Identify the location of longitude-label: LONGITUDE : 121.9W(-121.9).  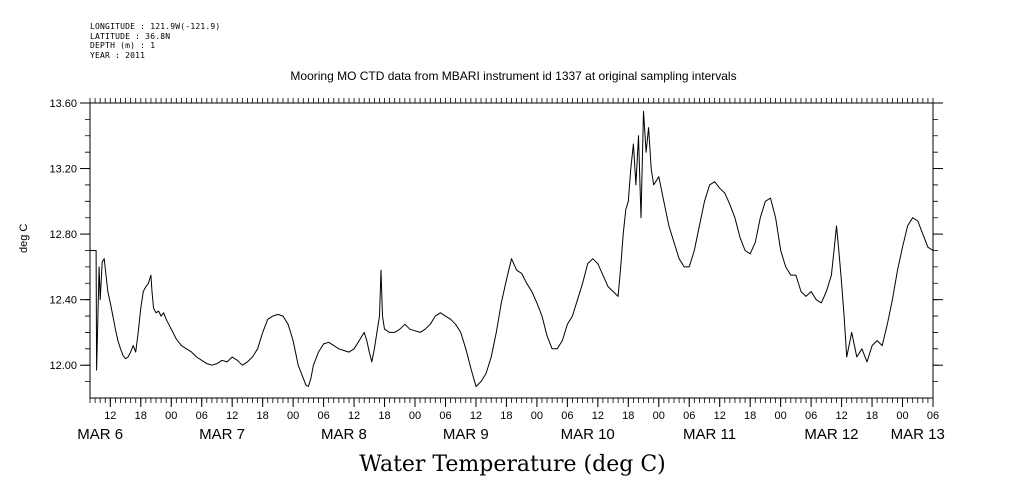
(155, 26).